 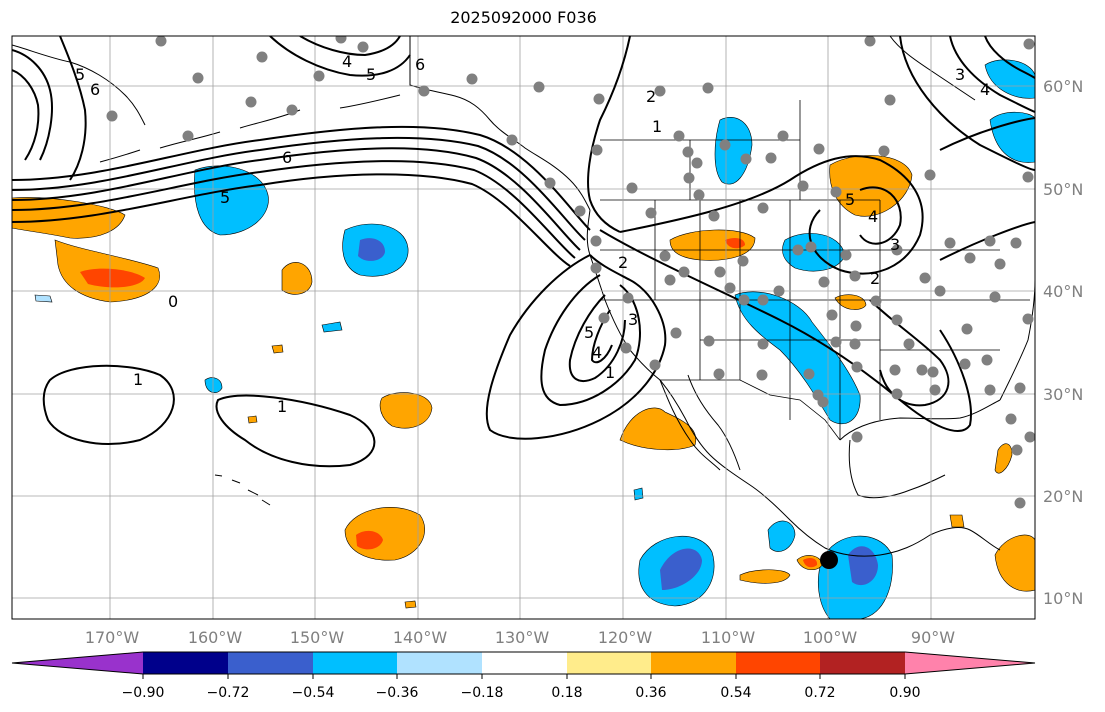 I want to click on alaska-coastline, so click(x=500, y=123).